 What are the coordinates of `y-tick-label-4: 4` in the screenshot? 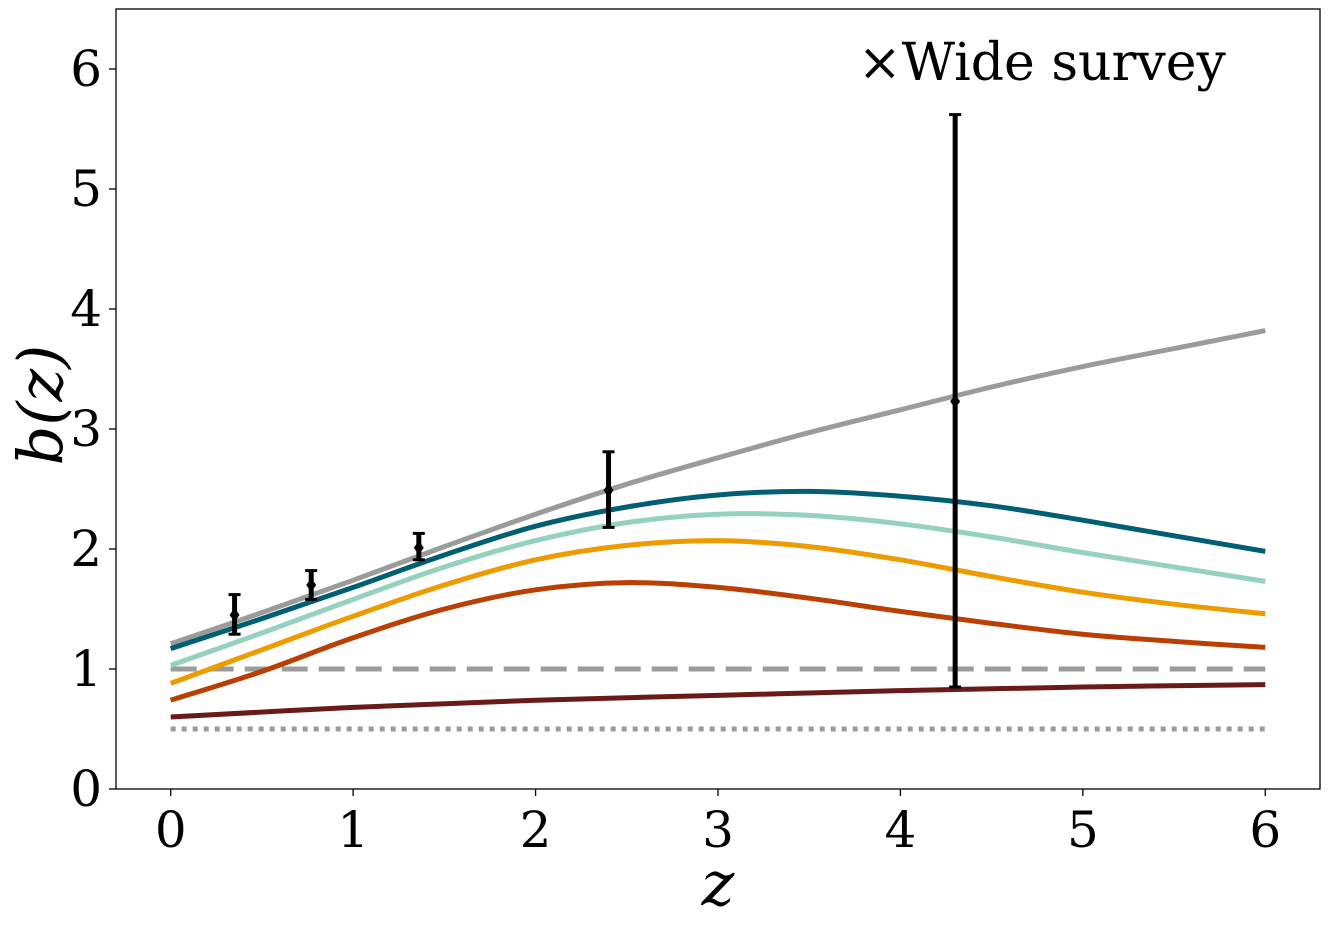 It's located at (86, 309).